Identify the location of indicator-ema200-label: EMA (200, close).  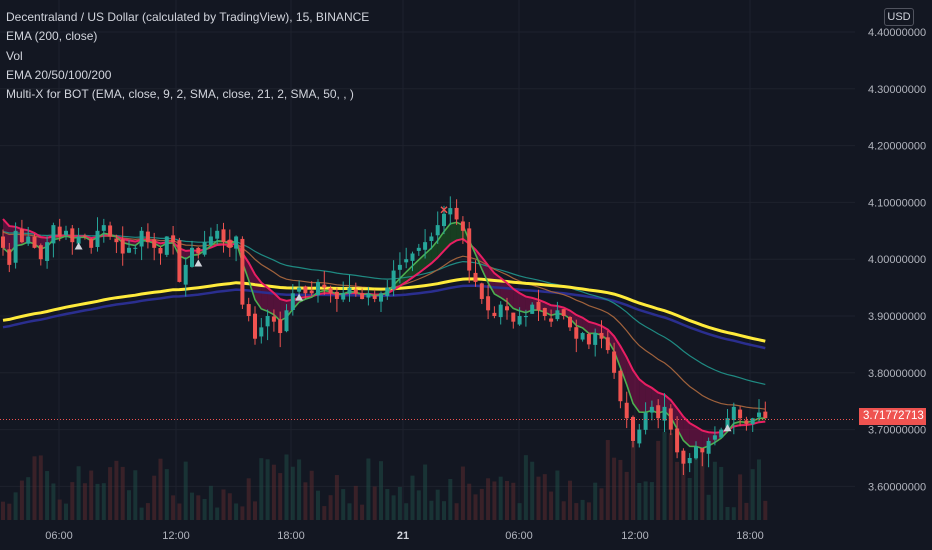
(52, 36).